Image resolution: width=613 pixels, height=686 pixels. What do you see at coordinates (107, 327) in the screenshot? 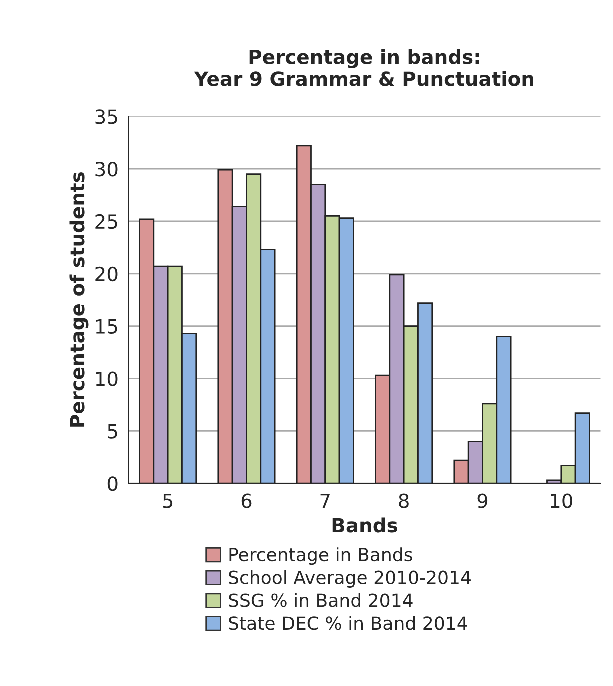
I see `y-tick-label: 15` at bounding box center [107, 327].